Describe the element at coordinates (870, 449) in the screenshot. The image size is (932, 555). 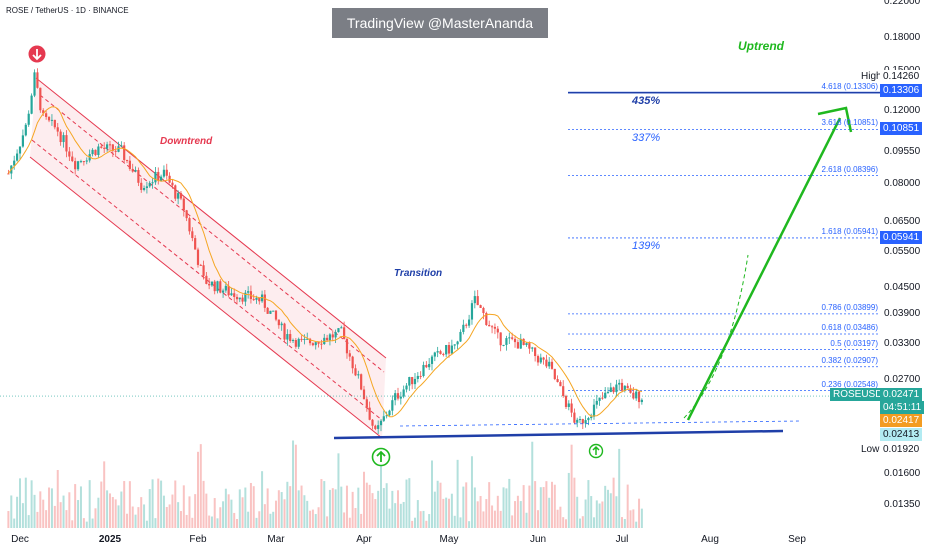
I see `low-label: Low` at that location.